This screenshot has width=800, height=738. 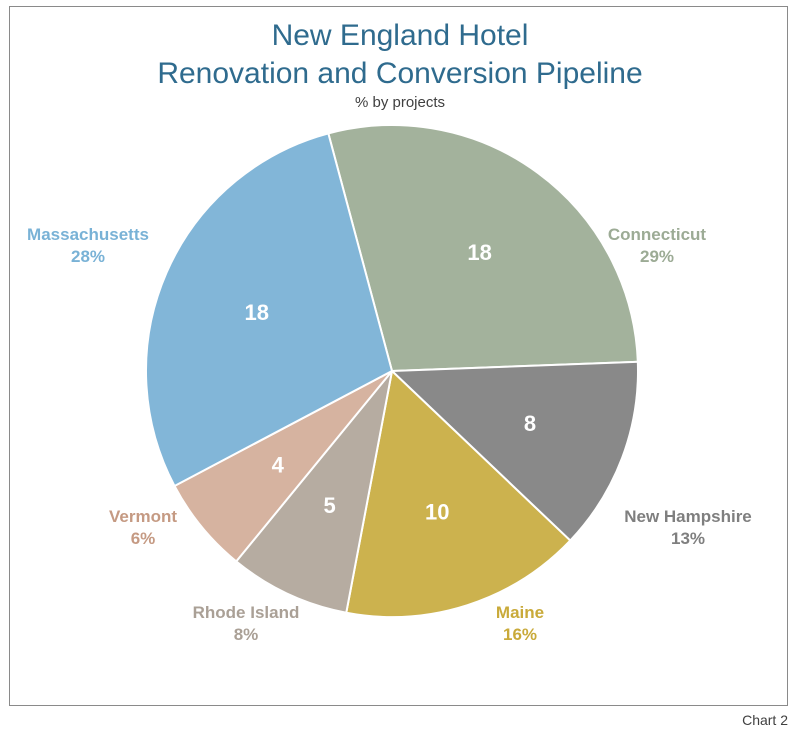 I want to click on slice-label-maine: Maine, so click(x=520, y=612).